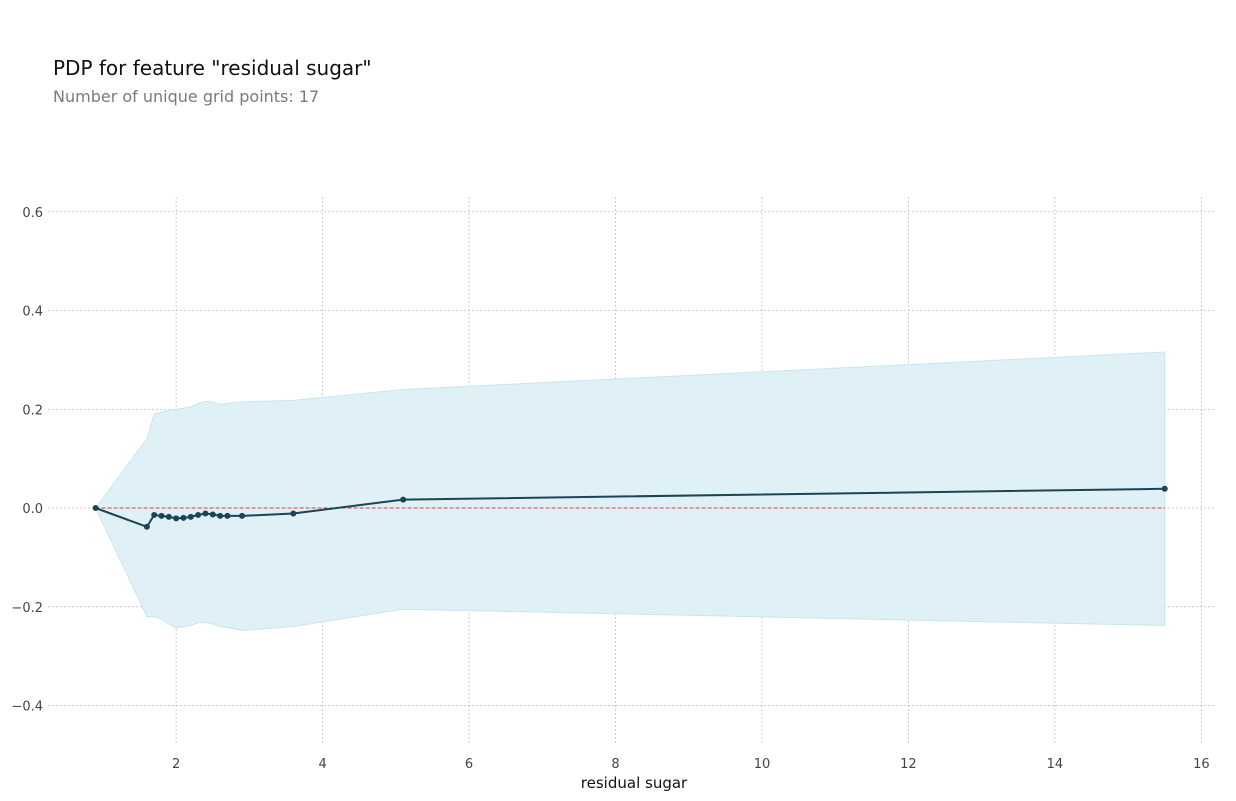 This screenshot has width=1236, height=801. Describe the element at coordinates (27, 608) in the screenshot. I see `y-tick-label: −0.2` at that location.